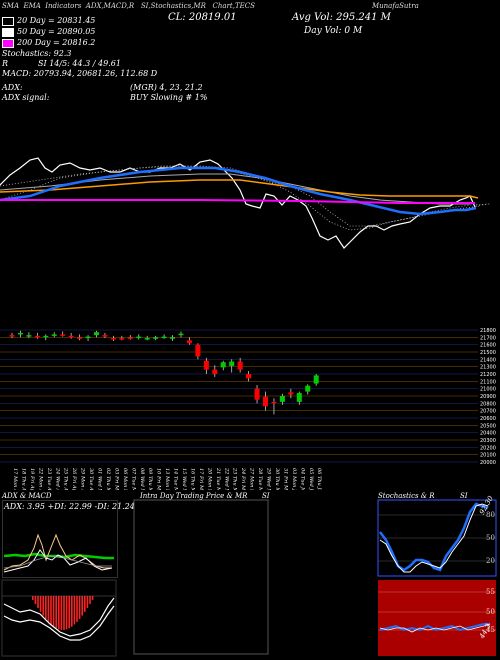 The width and height of the screenshot is (500, 660). I want to click on tab-chart-tecs: Chart,TECS, so click(233, 6).